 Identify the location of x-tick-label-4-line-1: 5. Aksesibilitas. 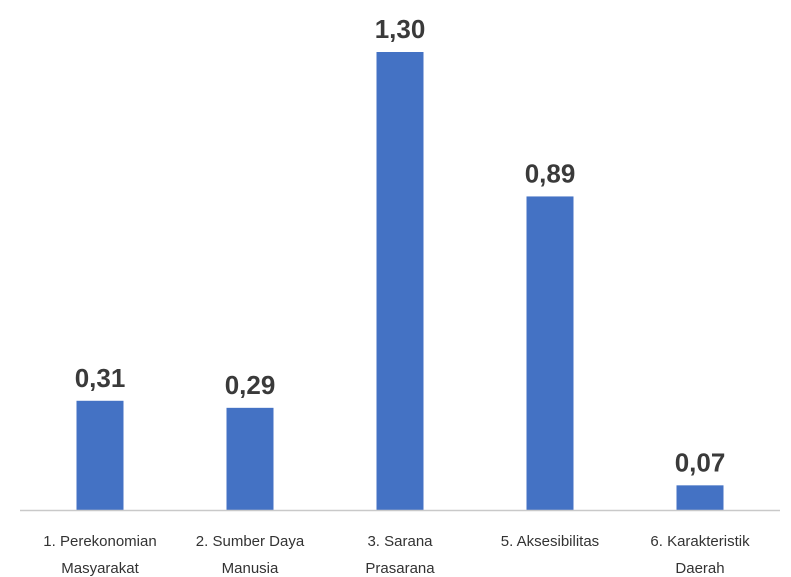
(550, 541).